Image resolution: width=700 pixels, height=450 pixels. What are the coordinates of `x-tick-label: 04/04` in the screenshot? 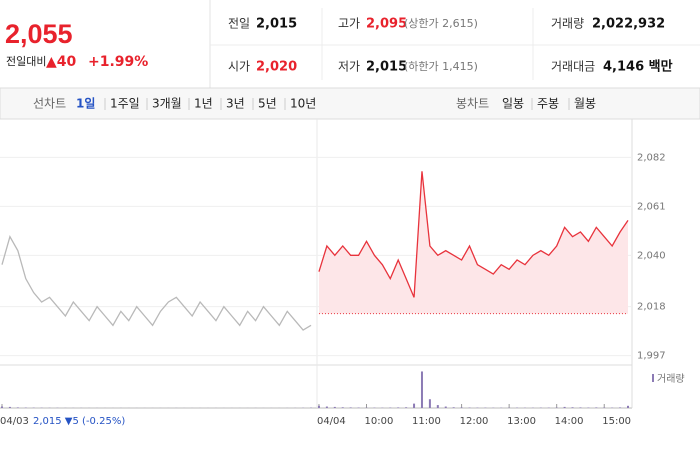 It's located at (331, 421).